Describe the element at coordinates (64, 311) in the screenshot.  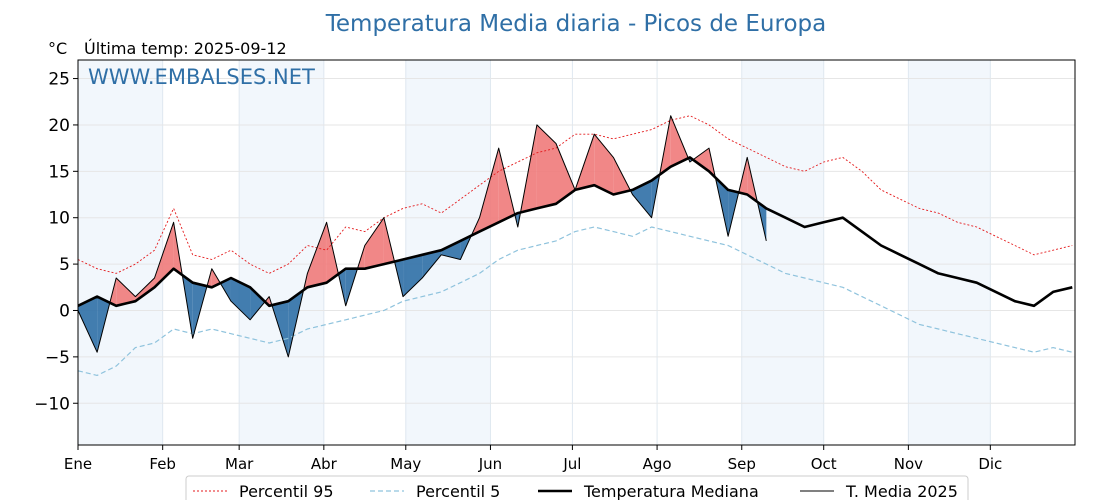
I see `y-tick-label: 0` at that location.